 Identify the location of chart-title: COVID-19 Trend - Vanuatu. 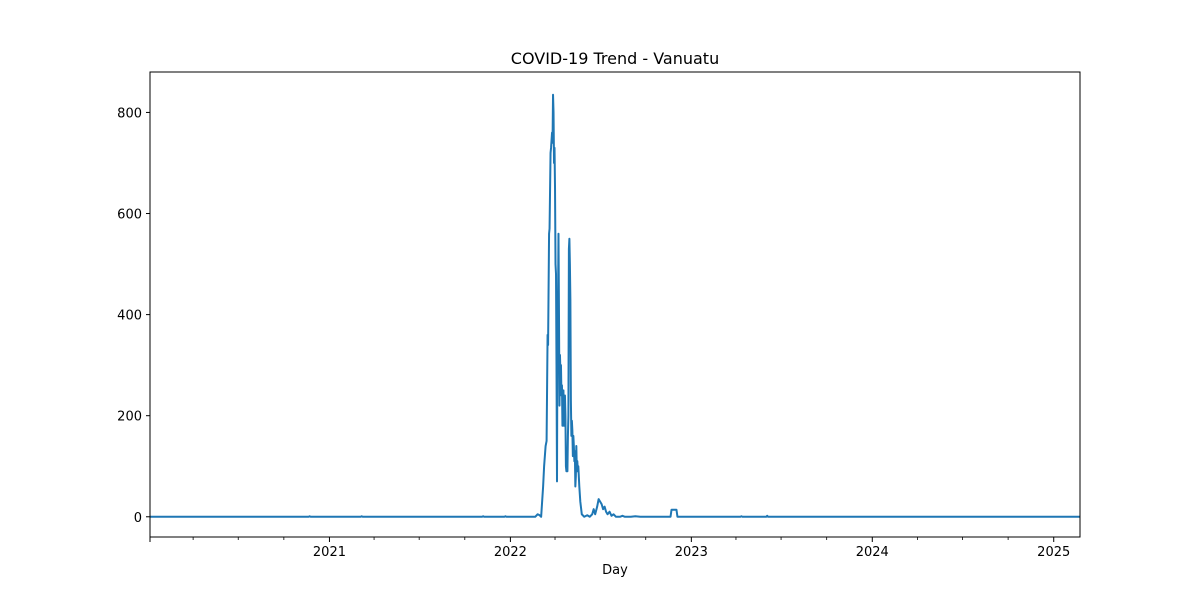
(615, 58).